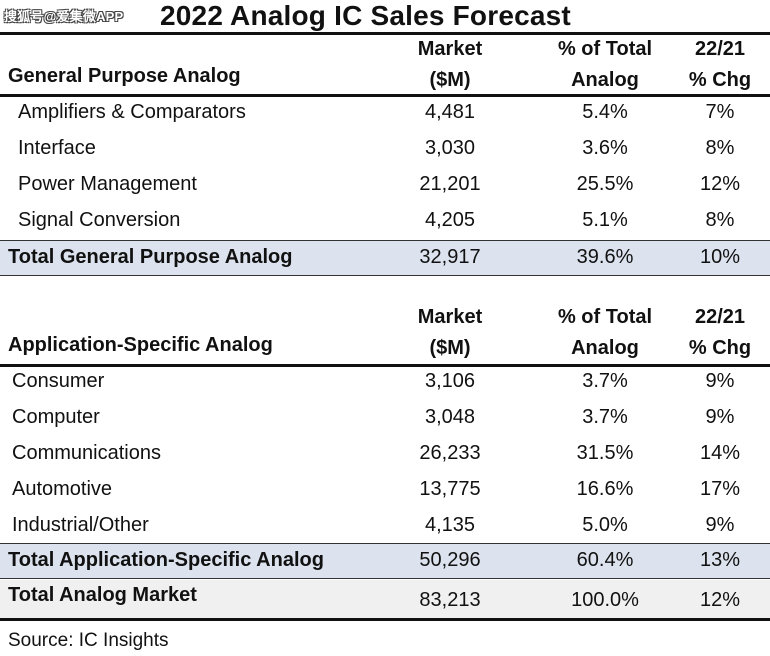  Describe the element at coordinates (450, 257) in the screenshot. I see `row-market: 32,917` at that location.